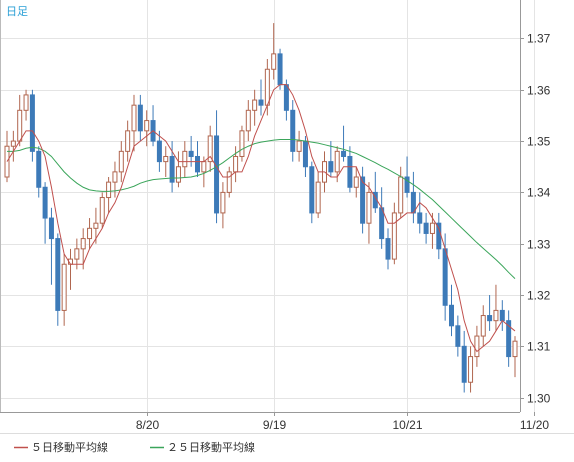 Image resolution: width=574 pixels, height=462 pixels. What do you see at coordinates (69, 447) in the screenshot?
I see `legend-label-ma5: ５日移動平均線` at bounding box center [69, 447].